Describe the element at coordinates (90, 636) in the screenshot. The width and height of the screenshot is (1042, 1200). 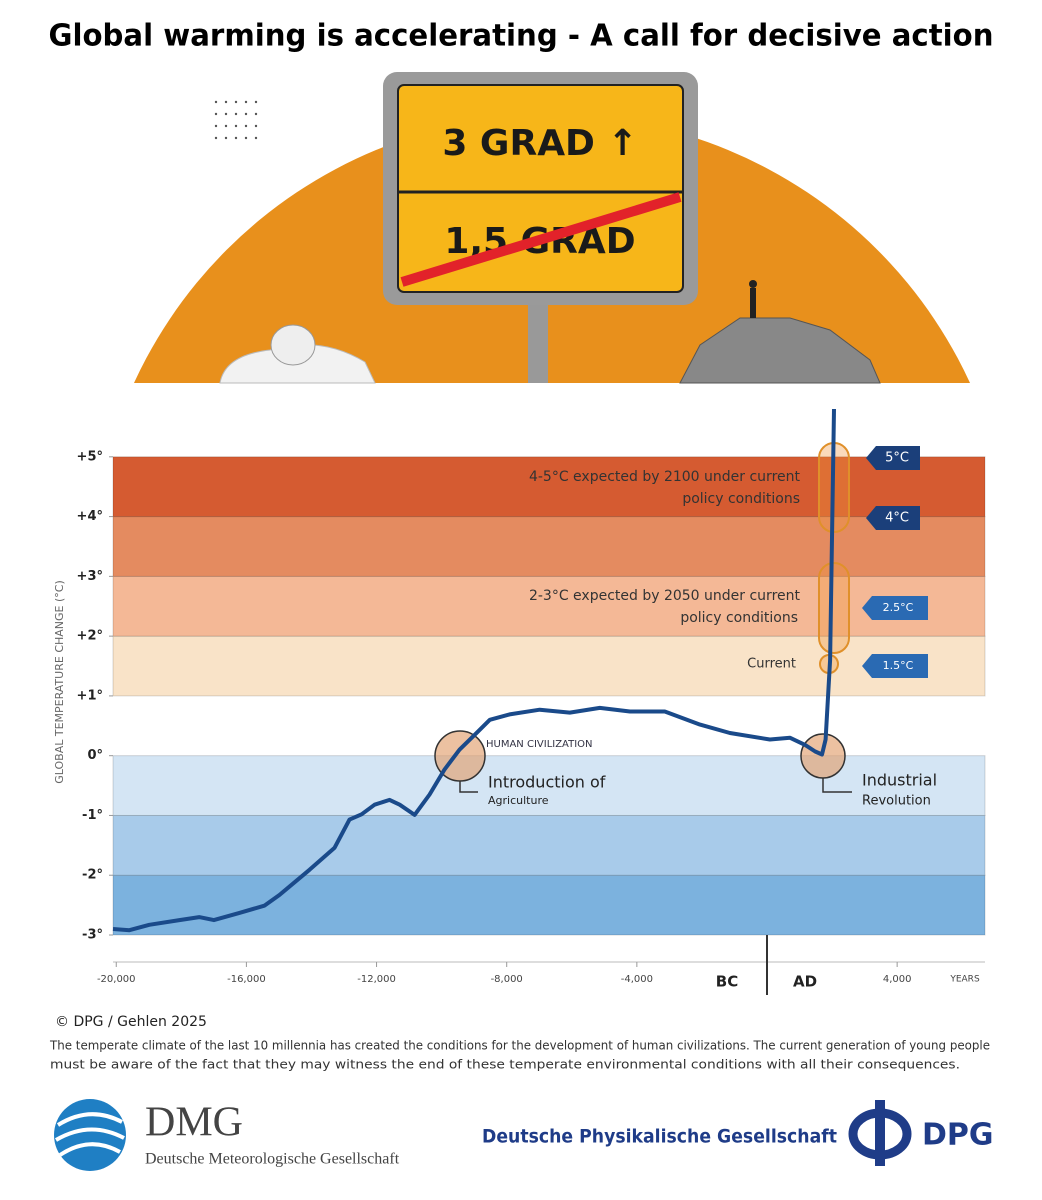
I see `y-tick-label: +2°` at that location.